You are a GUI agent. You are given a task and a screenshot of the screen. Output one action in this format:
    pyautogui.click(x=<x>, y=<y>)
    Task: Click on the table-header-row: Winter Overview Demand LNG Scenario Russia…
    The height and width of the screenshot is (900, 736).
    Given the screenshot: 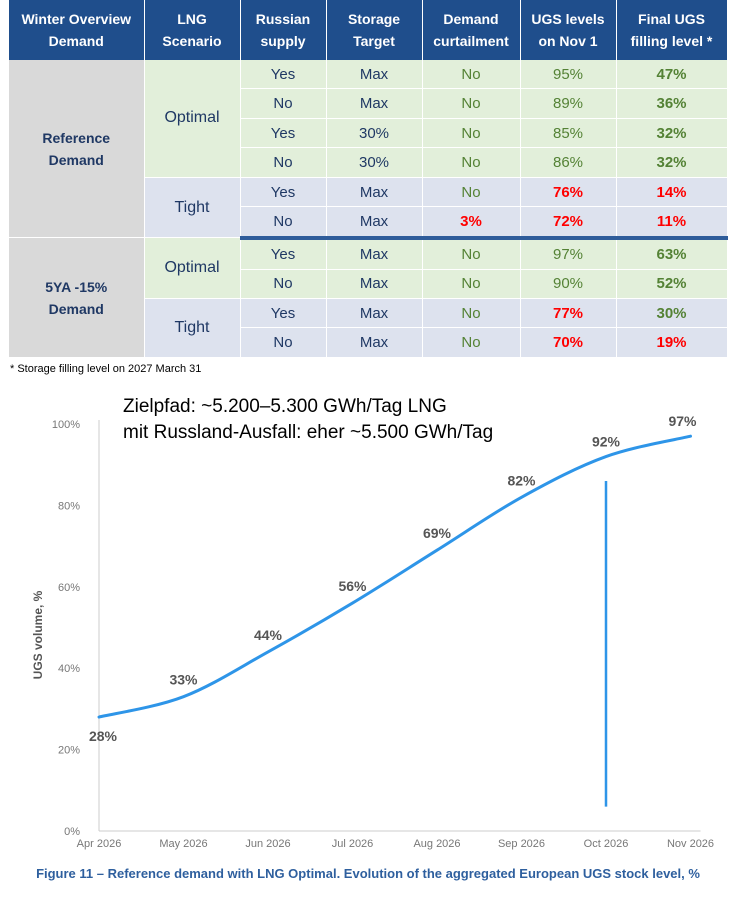 What is the action you would take?
    pyautogui.click(x=368, y=30)
    